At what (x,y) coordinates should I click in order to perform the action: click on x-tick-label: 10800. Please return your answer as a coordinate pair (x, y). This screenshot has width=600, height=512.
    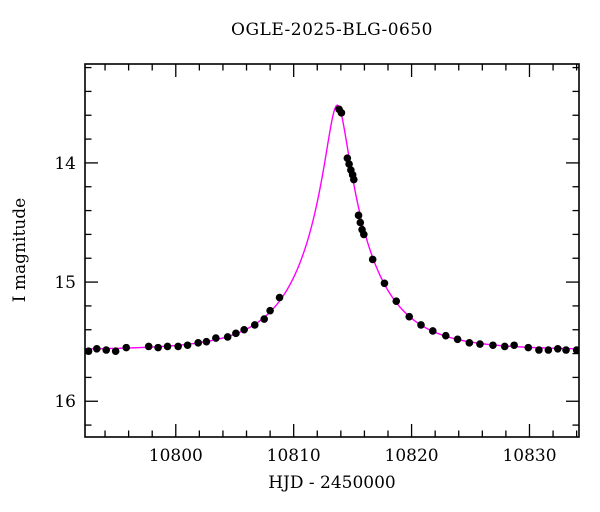
    Looking at the image, I should click on (176, 456).